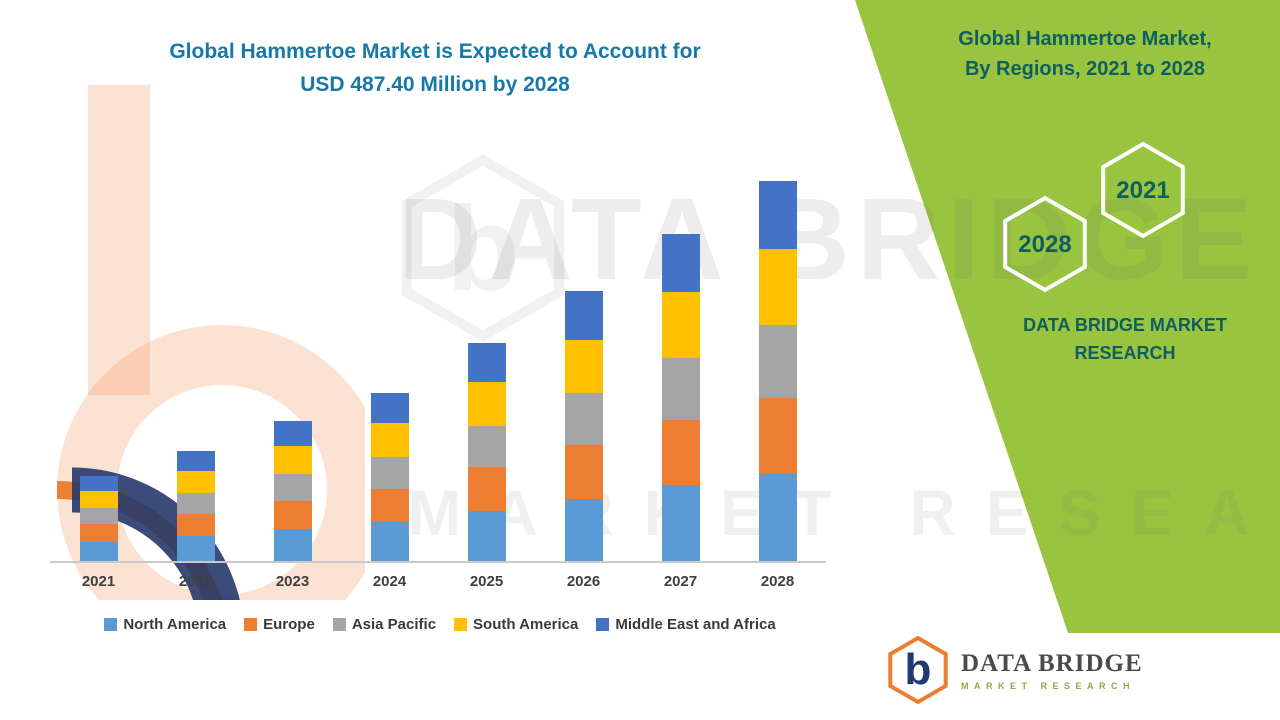  Describe the element at coordinates (1125, 352) in the screenshot. I see `side-panel-brand-line2: RESEARCH` at that location.